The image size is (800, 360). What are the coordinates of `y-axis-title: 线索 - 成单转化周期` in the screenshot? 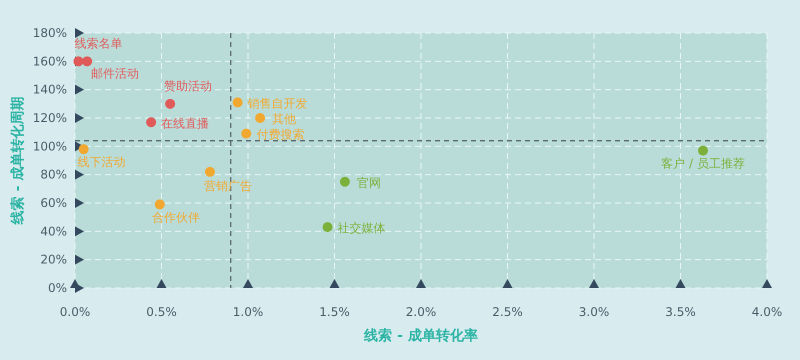 It's located at (18, 161).